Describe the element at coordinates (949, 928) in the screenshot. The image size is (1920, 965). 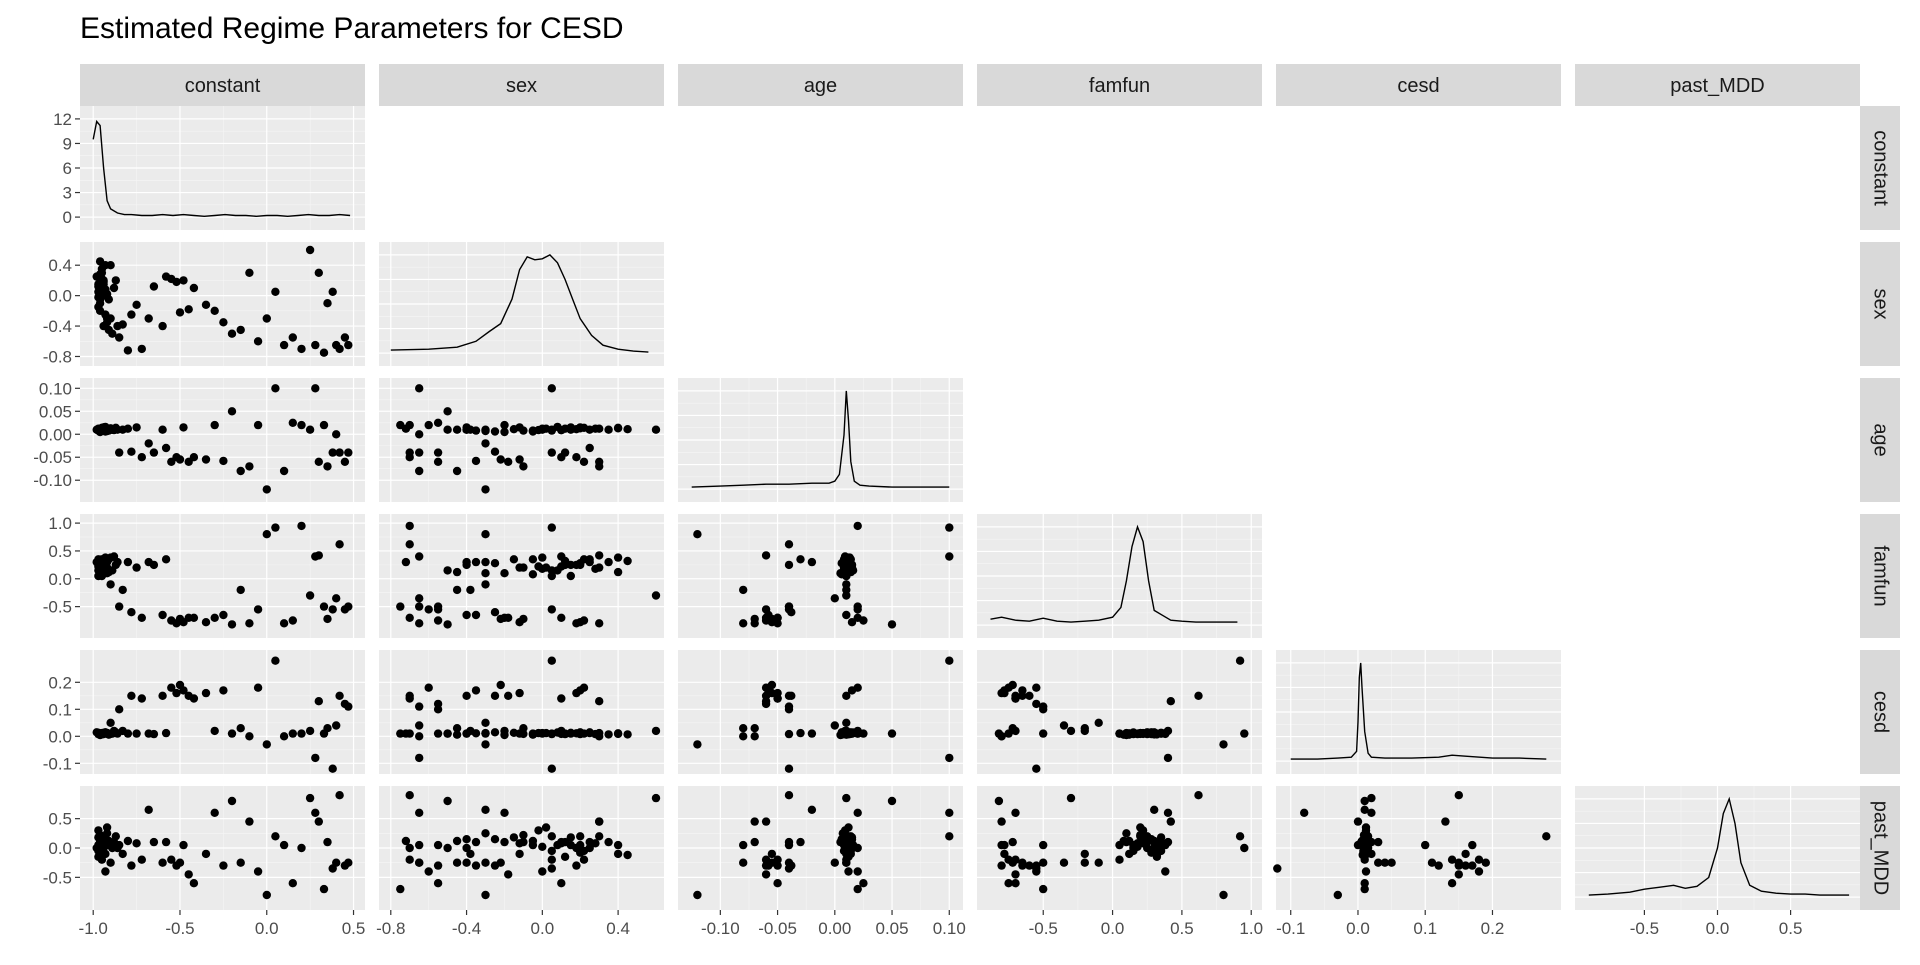
I see `x-tick-label: 0.10` at that location.